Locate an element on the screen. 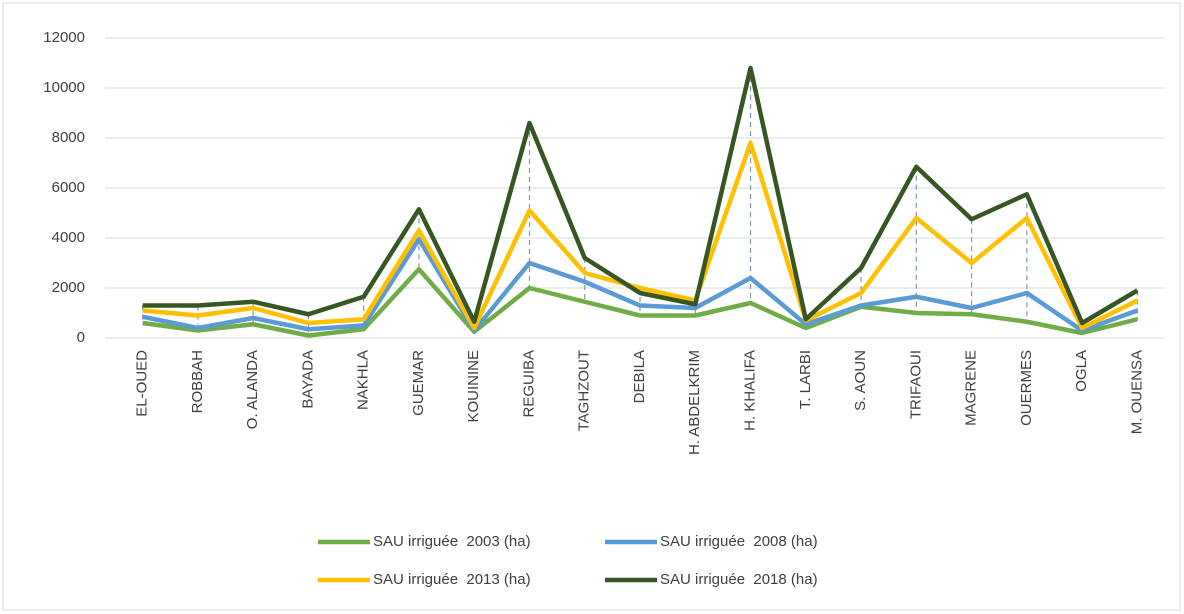 The height and width of the screenshot is (614, 1184). x-tick-label: OGLA is located at coordinates (1081, 371).